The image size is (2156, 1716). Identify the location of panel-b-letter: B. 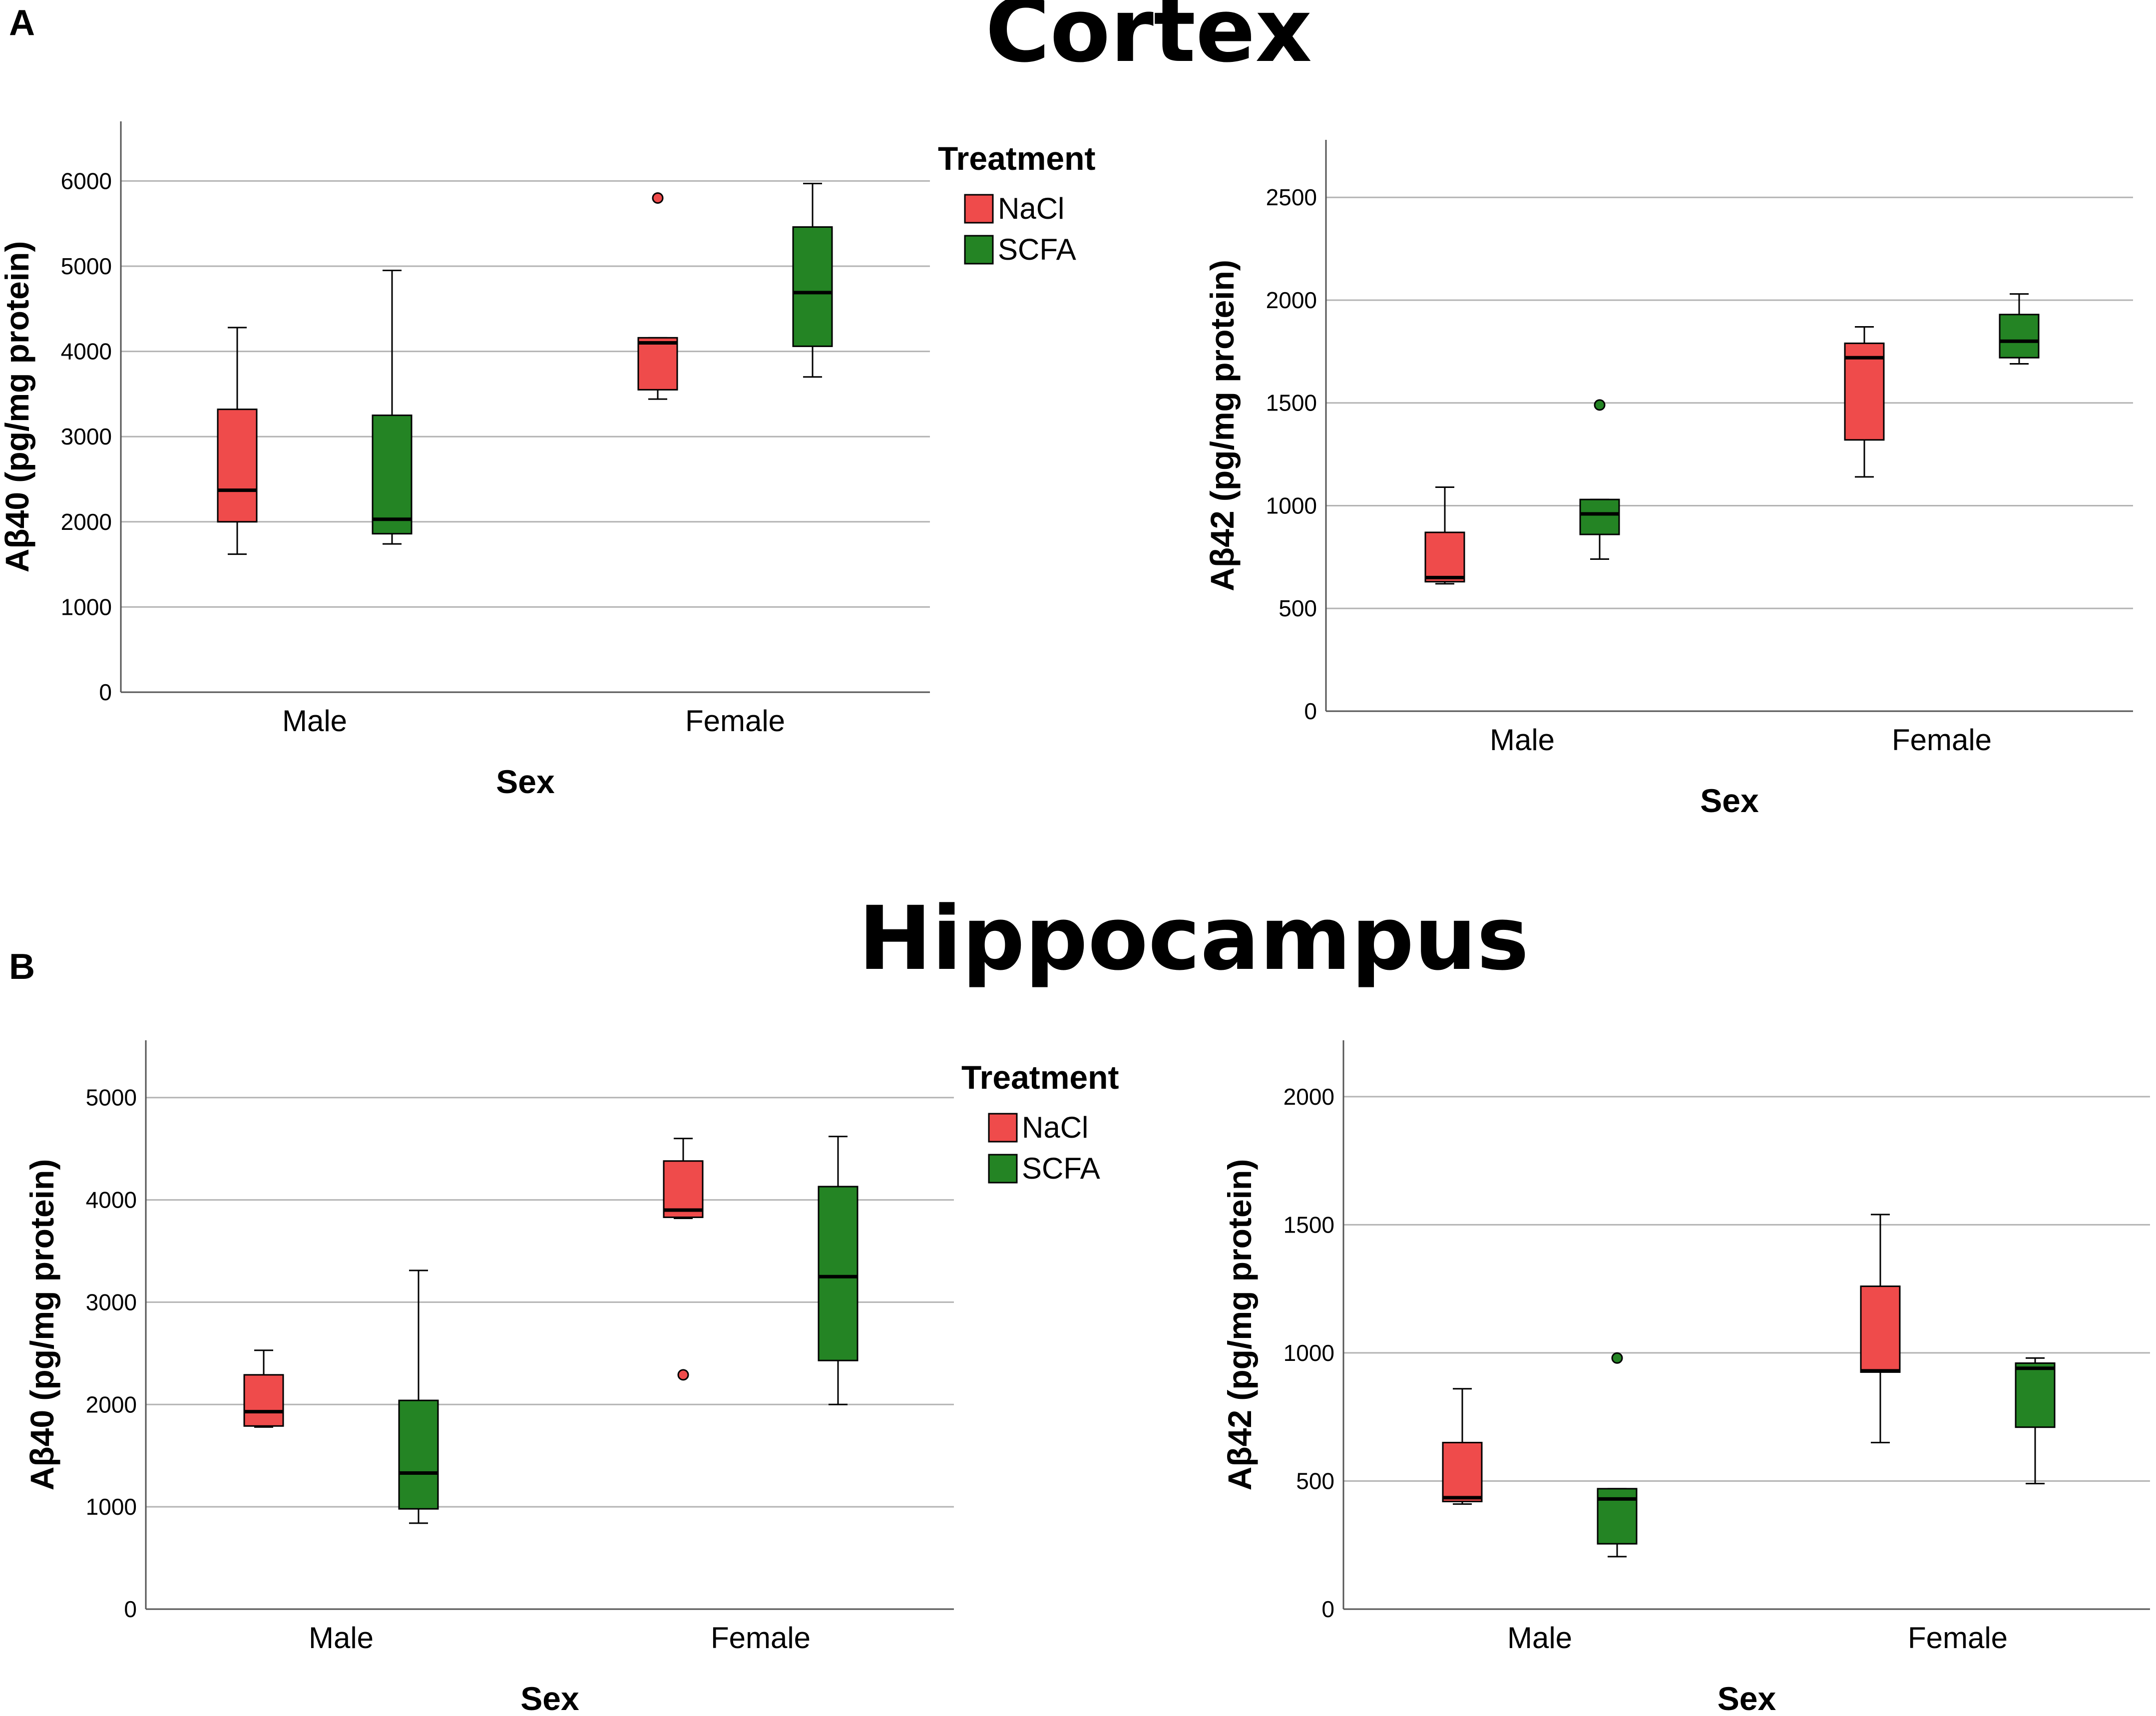
(22, 967).